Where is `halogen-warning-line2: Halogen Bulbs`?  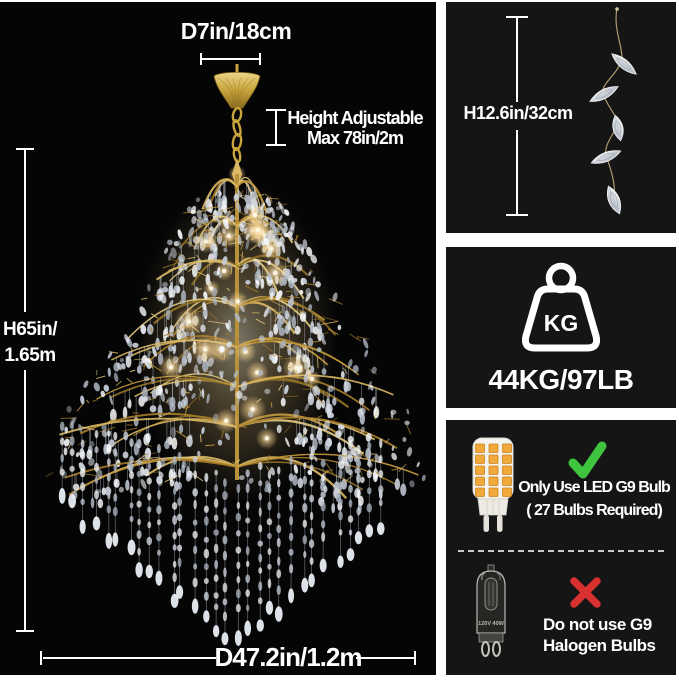
halogen-warning-line2: Halogen Bulbs is located at coordinates (599, 645).